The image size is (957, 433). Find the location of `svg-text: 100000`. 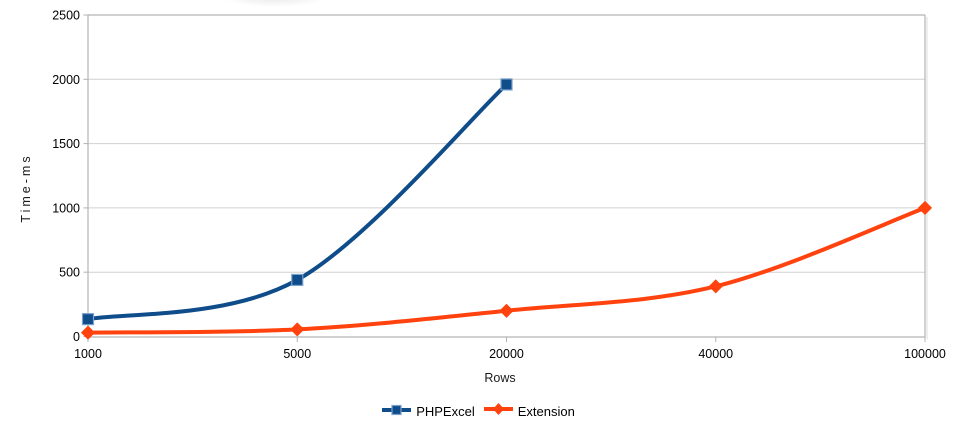

svg-text: 100000 is located at coordinates (925, 354).